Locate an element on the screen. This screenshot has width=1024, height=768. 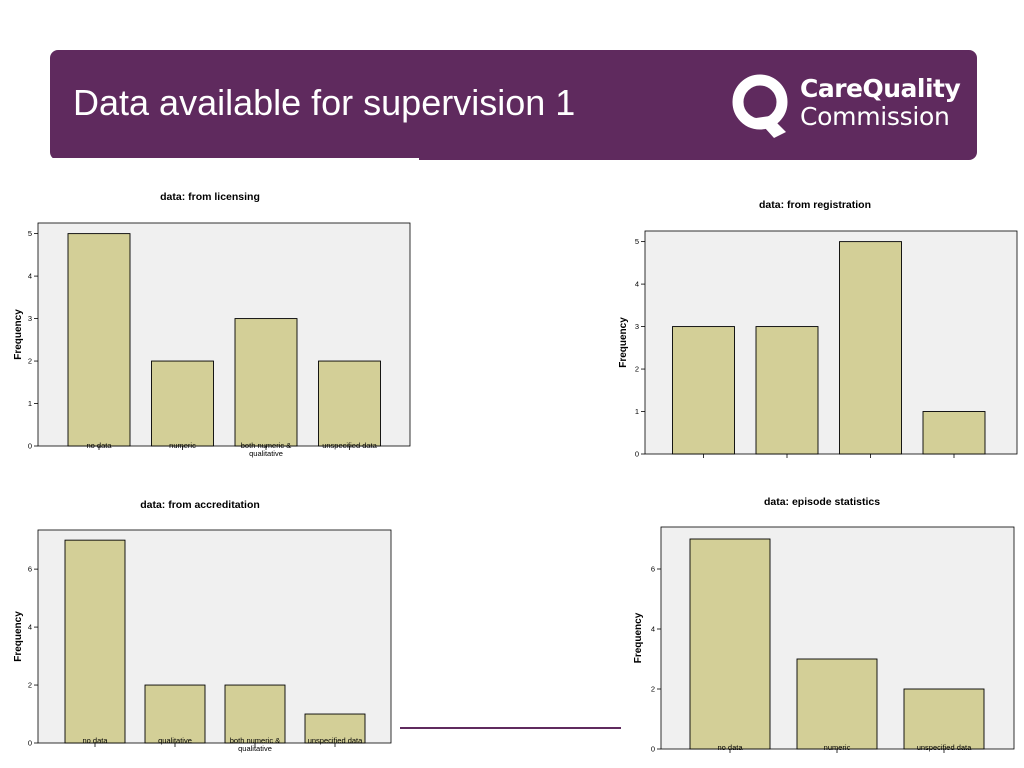
header-divider-notch is located at coordinates (234, 160).